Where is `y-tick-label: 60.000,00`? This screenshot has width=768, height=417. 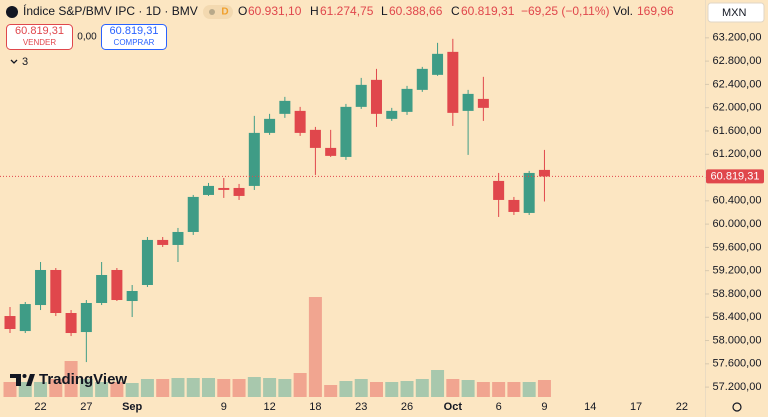
y-tick-label: 60.000,00 is located at coordinates (737, 224).